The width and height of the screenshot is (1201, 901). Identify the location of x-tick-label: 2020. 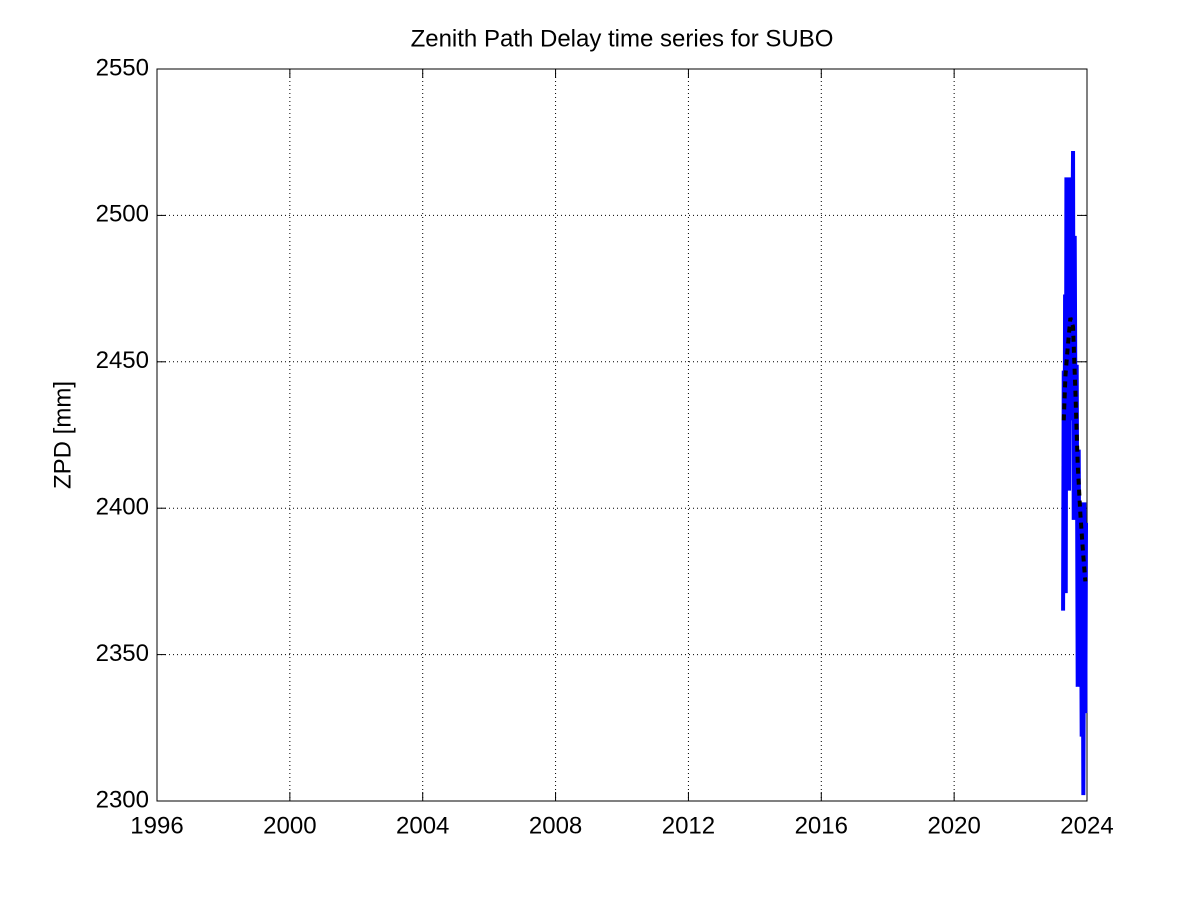
(953, 825).